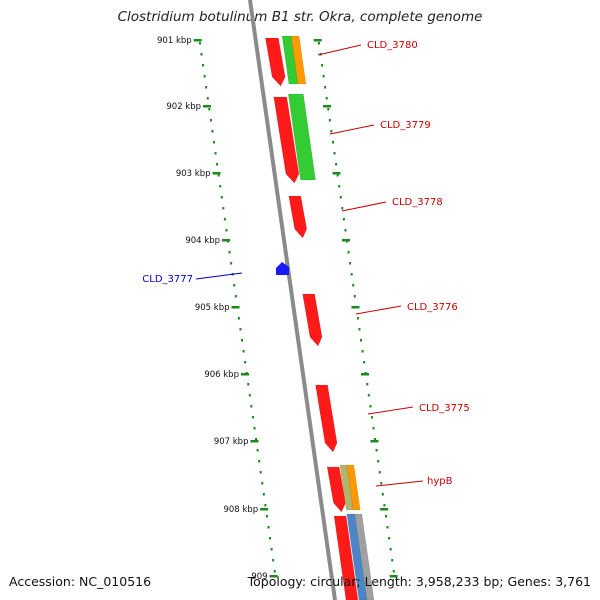 This screenshot has width=600, height=600. What do you see at coordinates (440, 481) in the screenshot?
I see `gene-label-hypb: hypB` at bounding box center [440, 481].